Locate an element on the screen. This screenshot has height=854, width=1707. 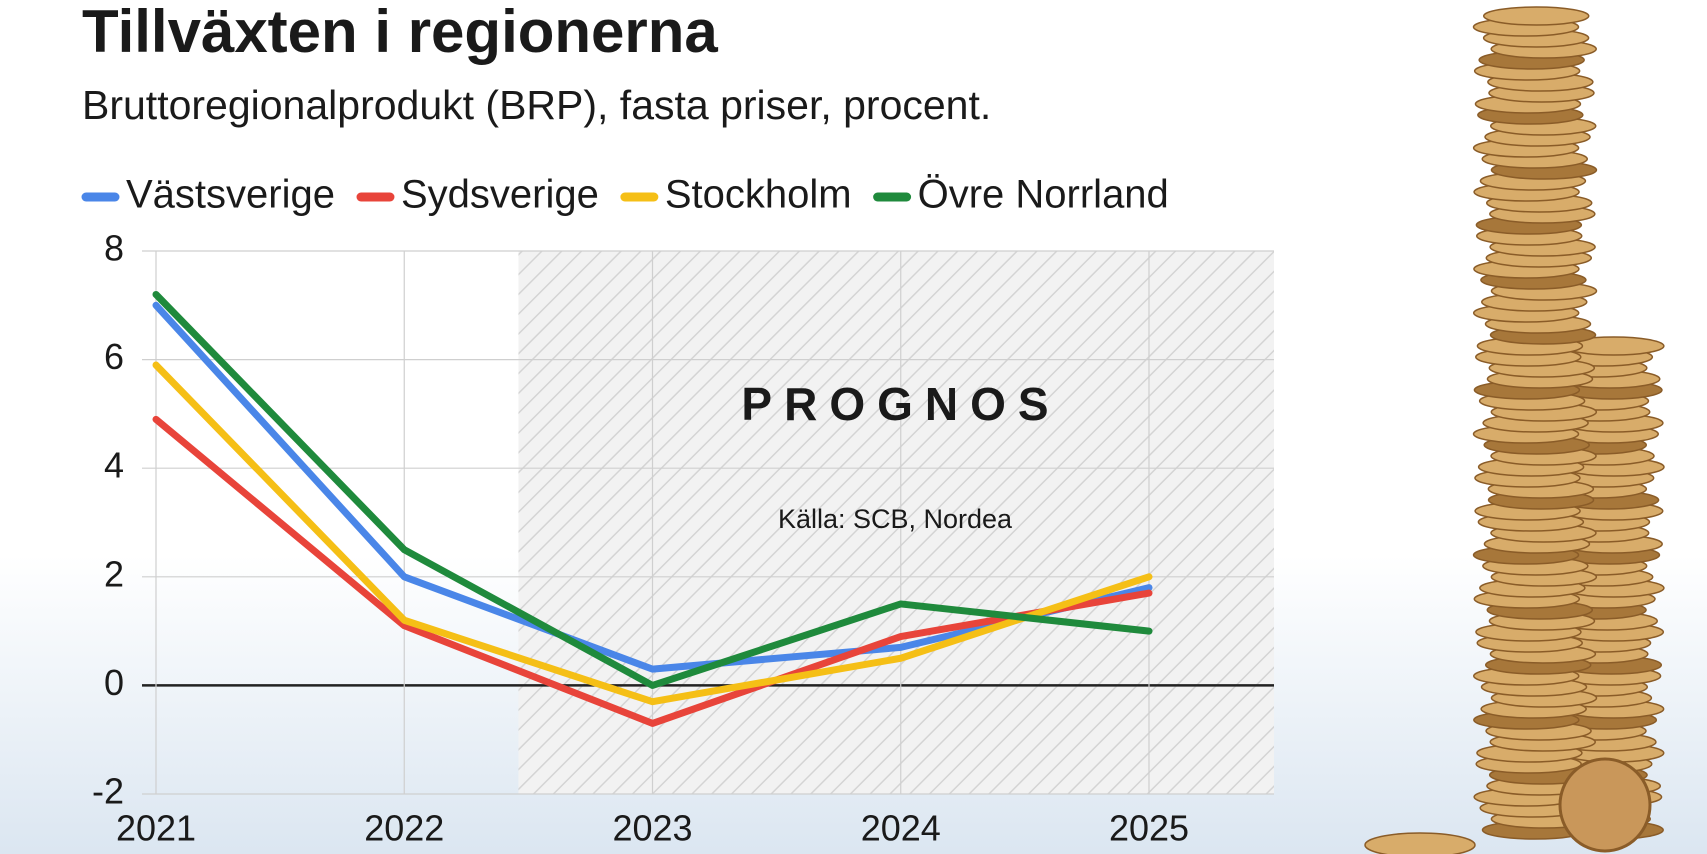
y-tick-label: 8 is located at coordinates (114, 248).